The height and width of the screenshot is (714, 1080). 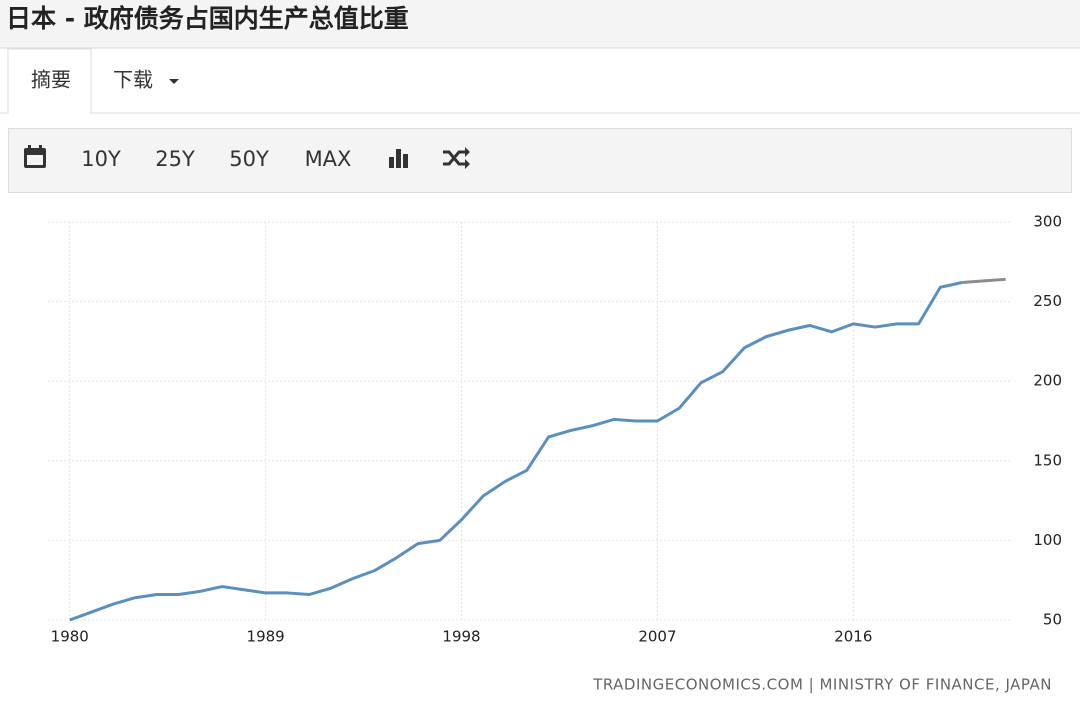 I want to click on toolbar, so click(x=540, y=160).